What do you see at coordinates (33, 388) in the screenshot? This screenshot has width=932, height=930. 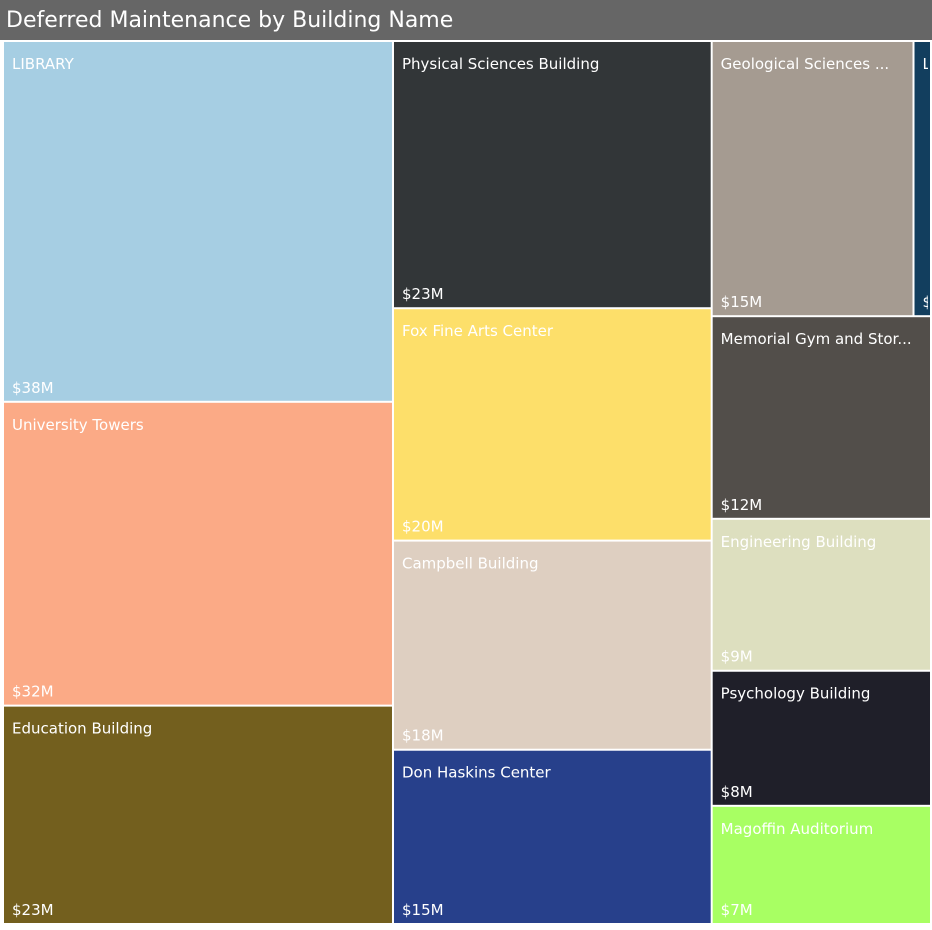 I see `tile-value: $38M` at bounding box center [33, 388].